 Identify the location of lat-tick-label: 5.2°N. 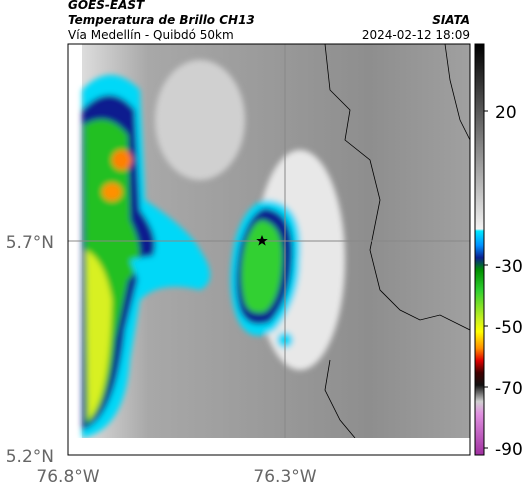
(30, 457).